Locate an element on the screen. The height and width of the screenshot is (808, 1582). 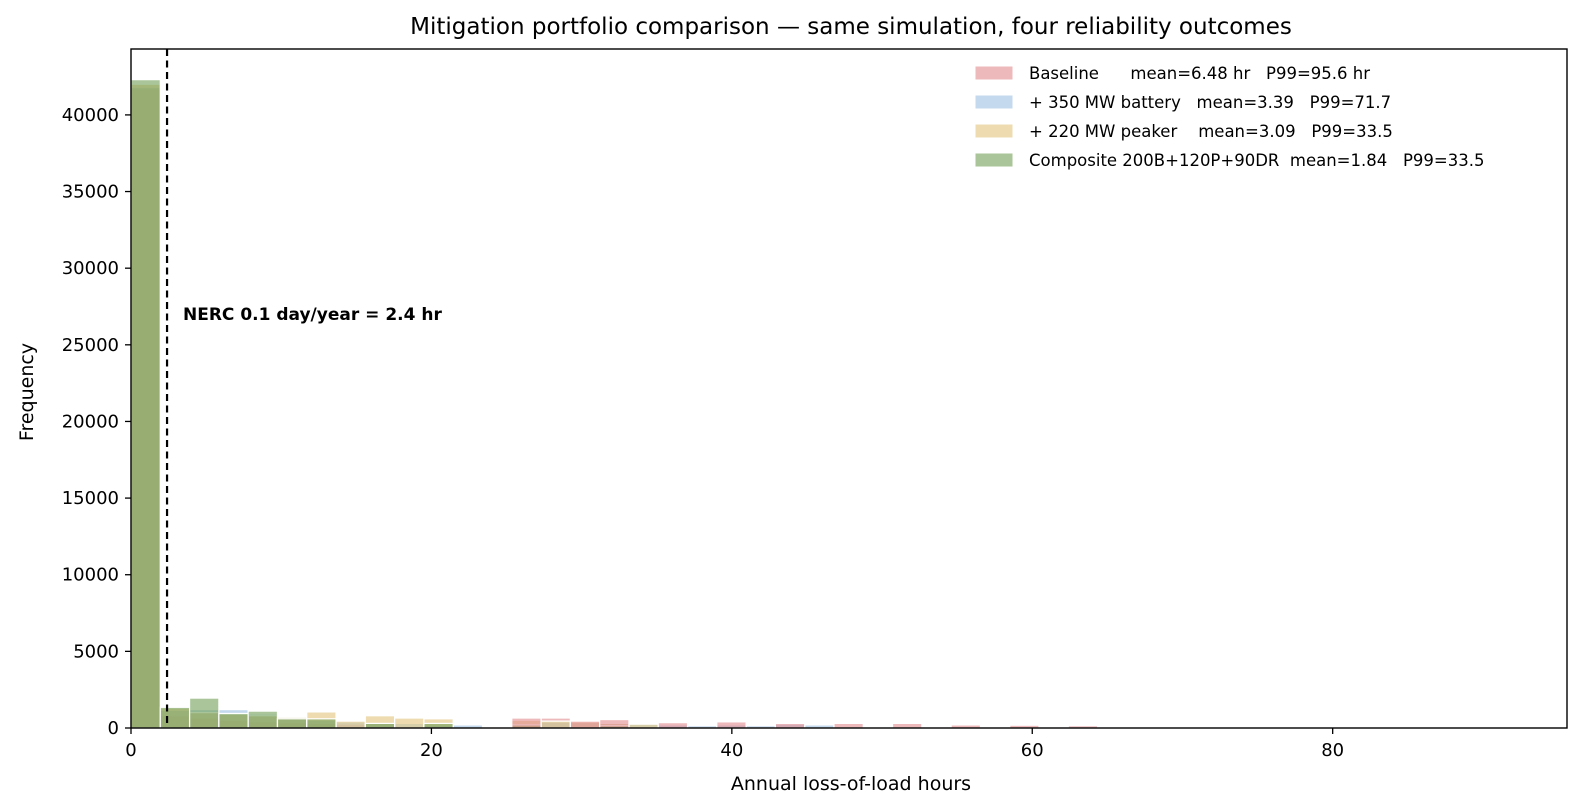
x-tick-label: 80 is located at coordinates (1332, 750).